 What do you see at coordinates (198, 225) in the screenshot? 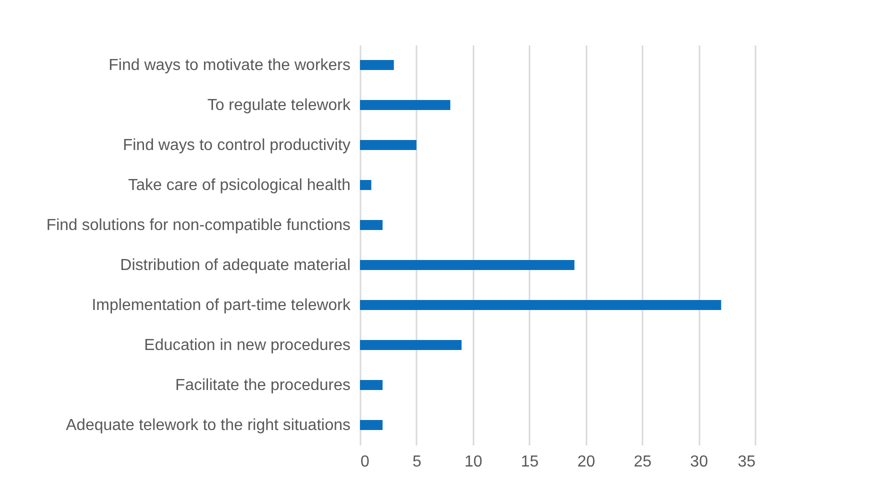
I see `y-tick-label: Find solutions for non-compatible functions` at bounding box center [198, 225].